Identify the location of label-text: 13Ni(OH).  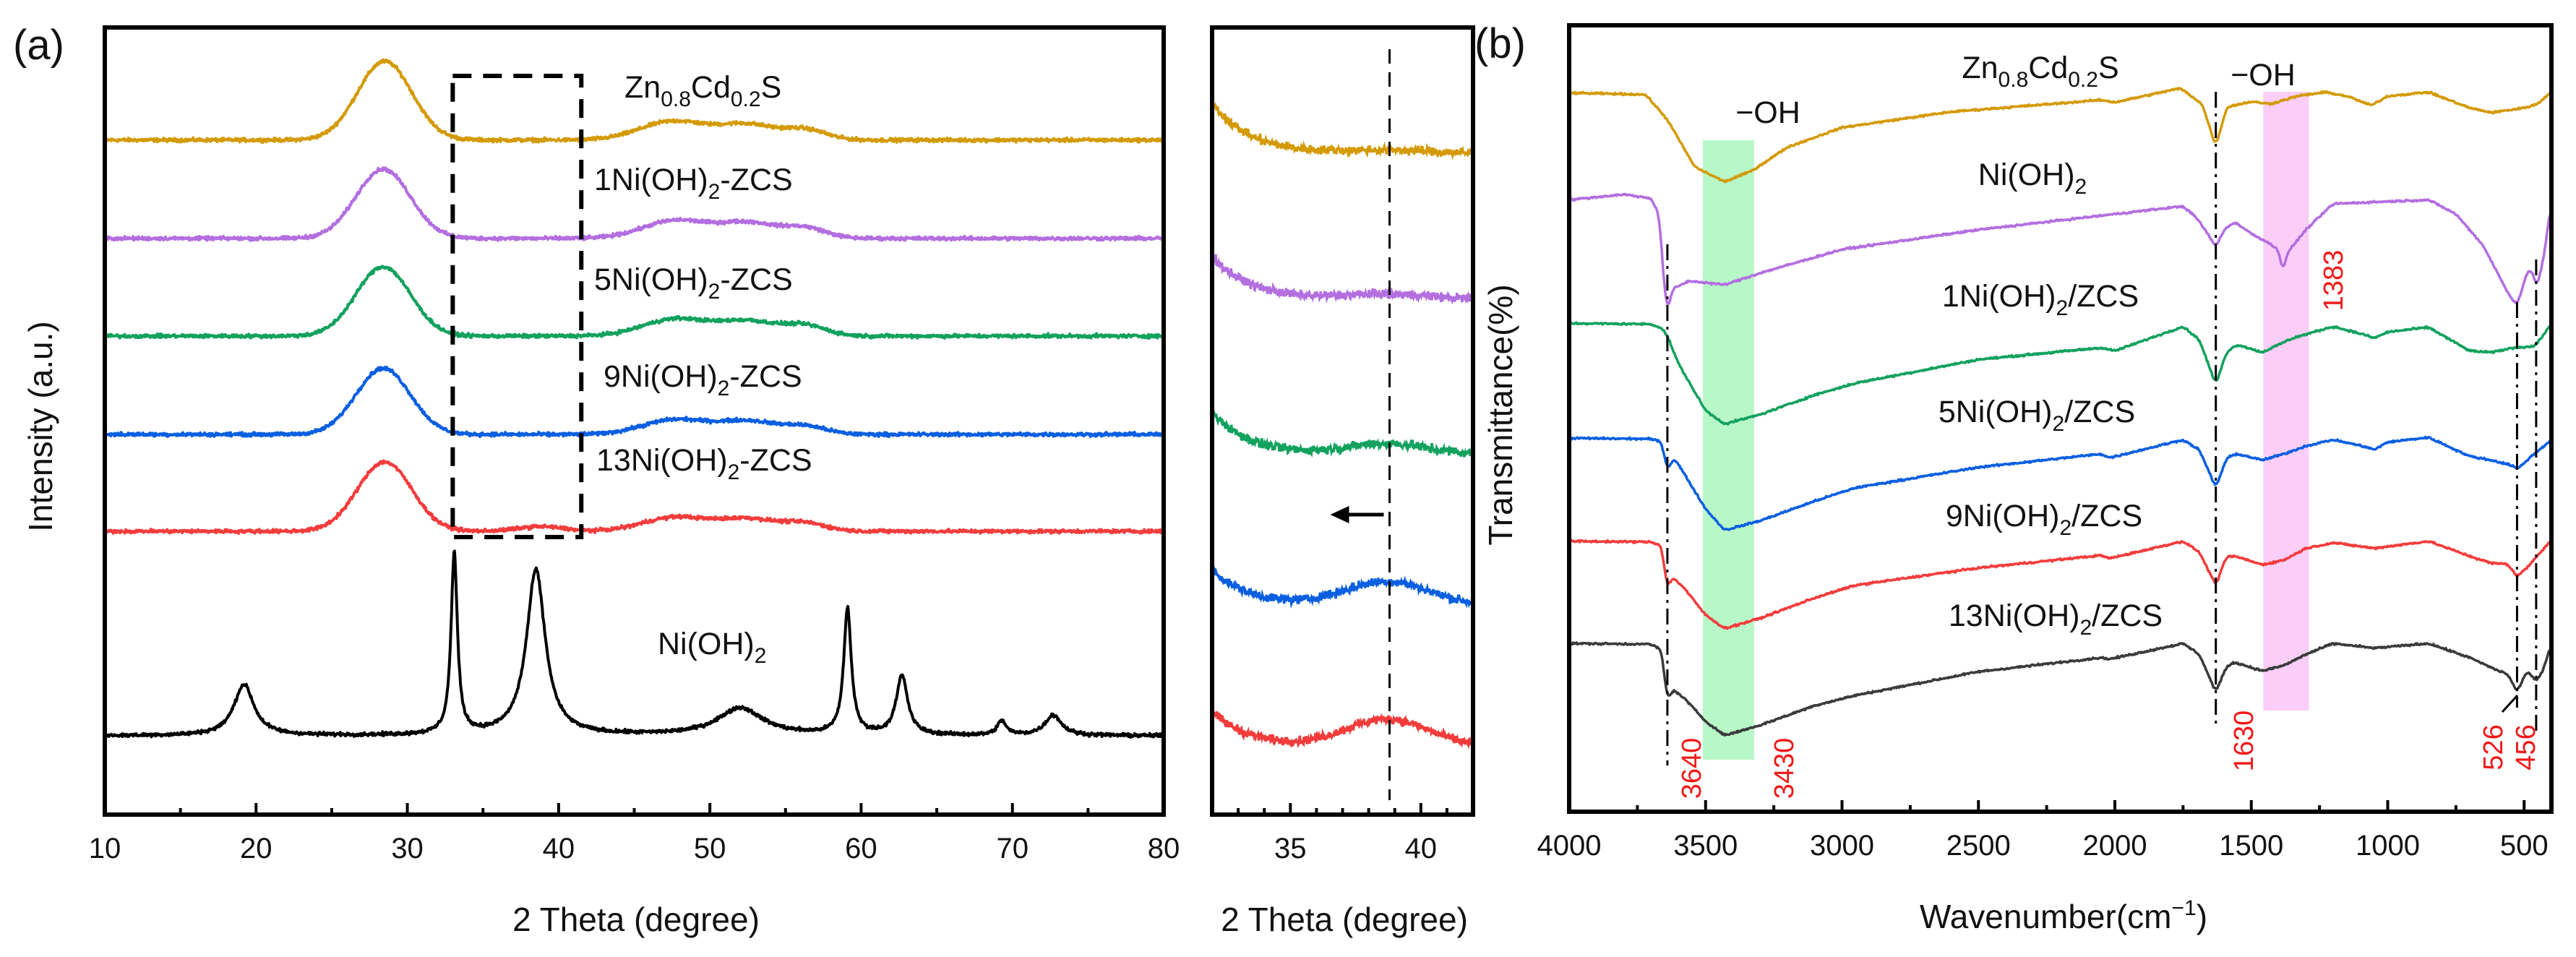
(2015, 615).